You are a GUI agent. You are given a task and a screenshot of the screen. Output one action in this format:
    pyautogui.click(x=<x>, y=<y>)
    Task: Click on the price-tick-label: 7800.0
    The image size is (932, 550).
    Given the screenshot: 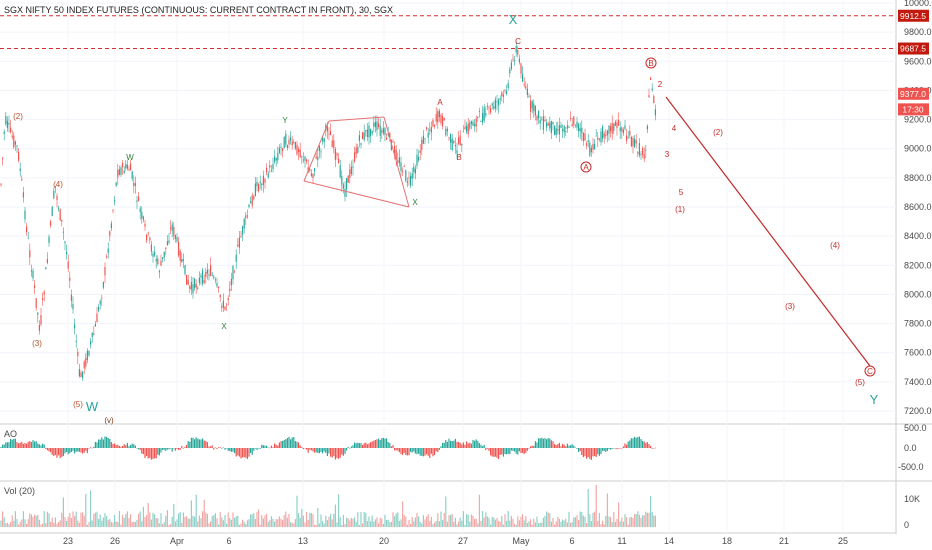 What is the action you would take?
    pyautogui.click(x=918, y=324)
    